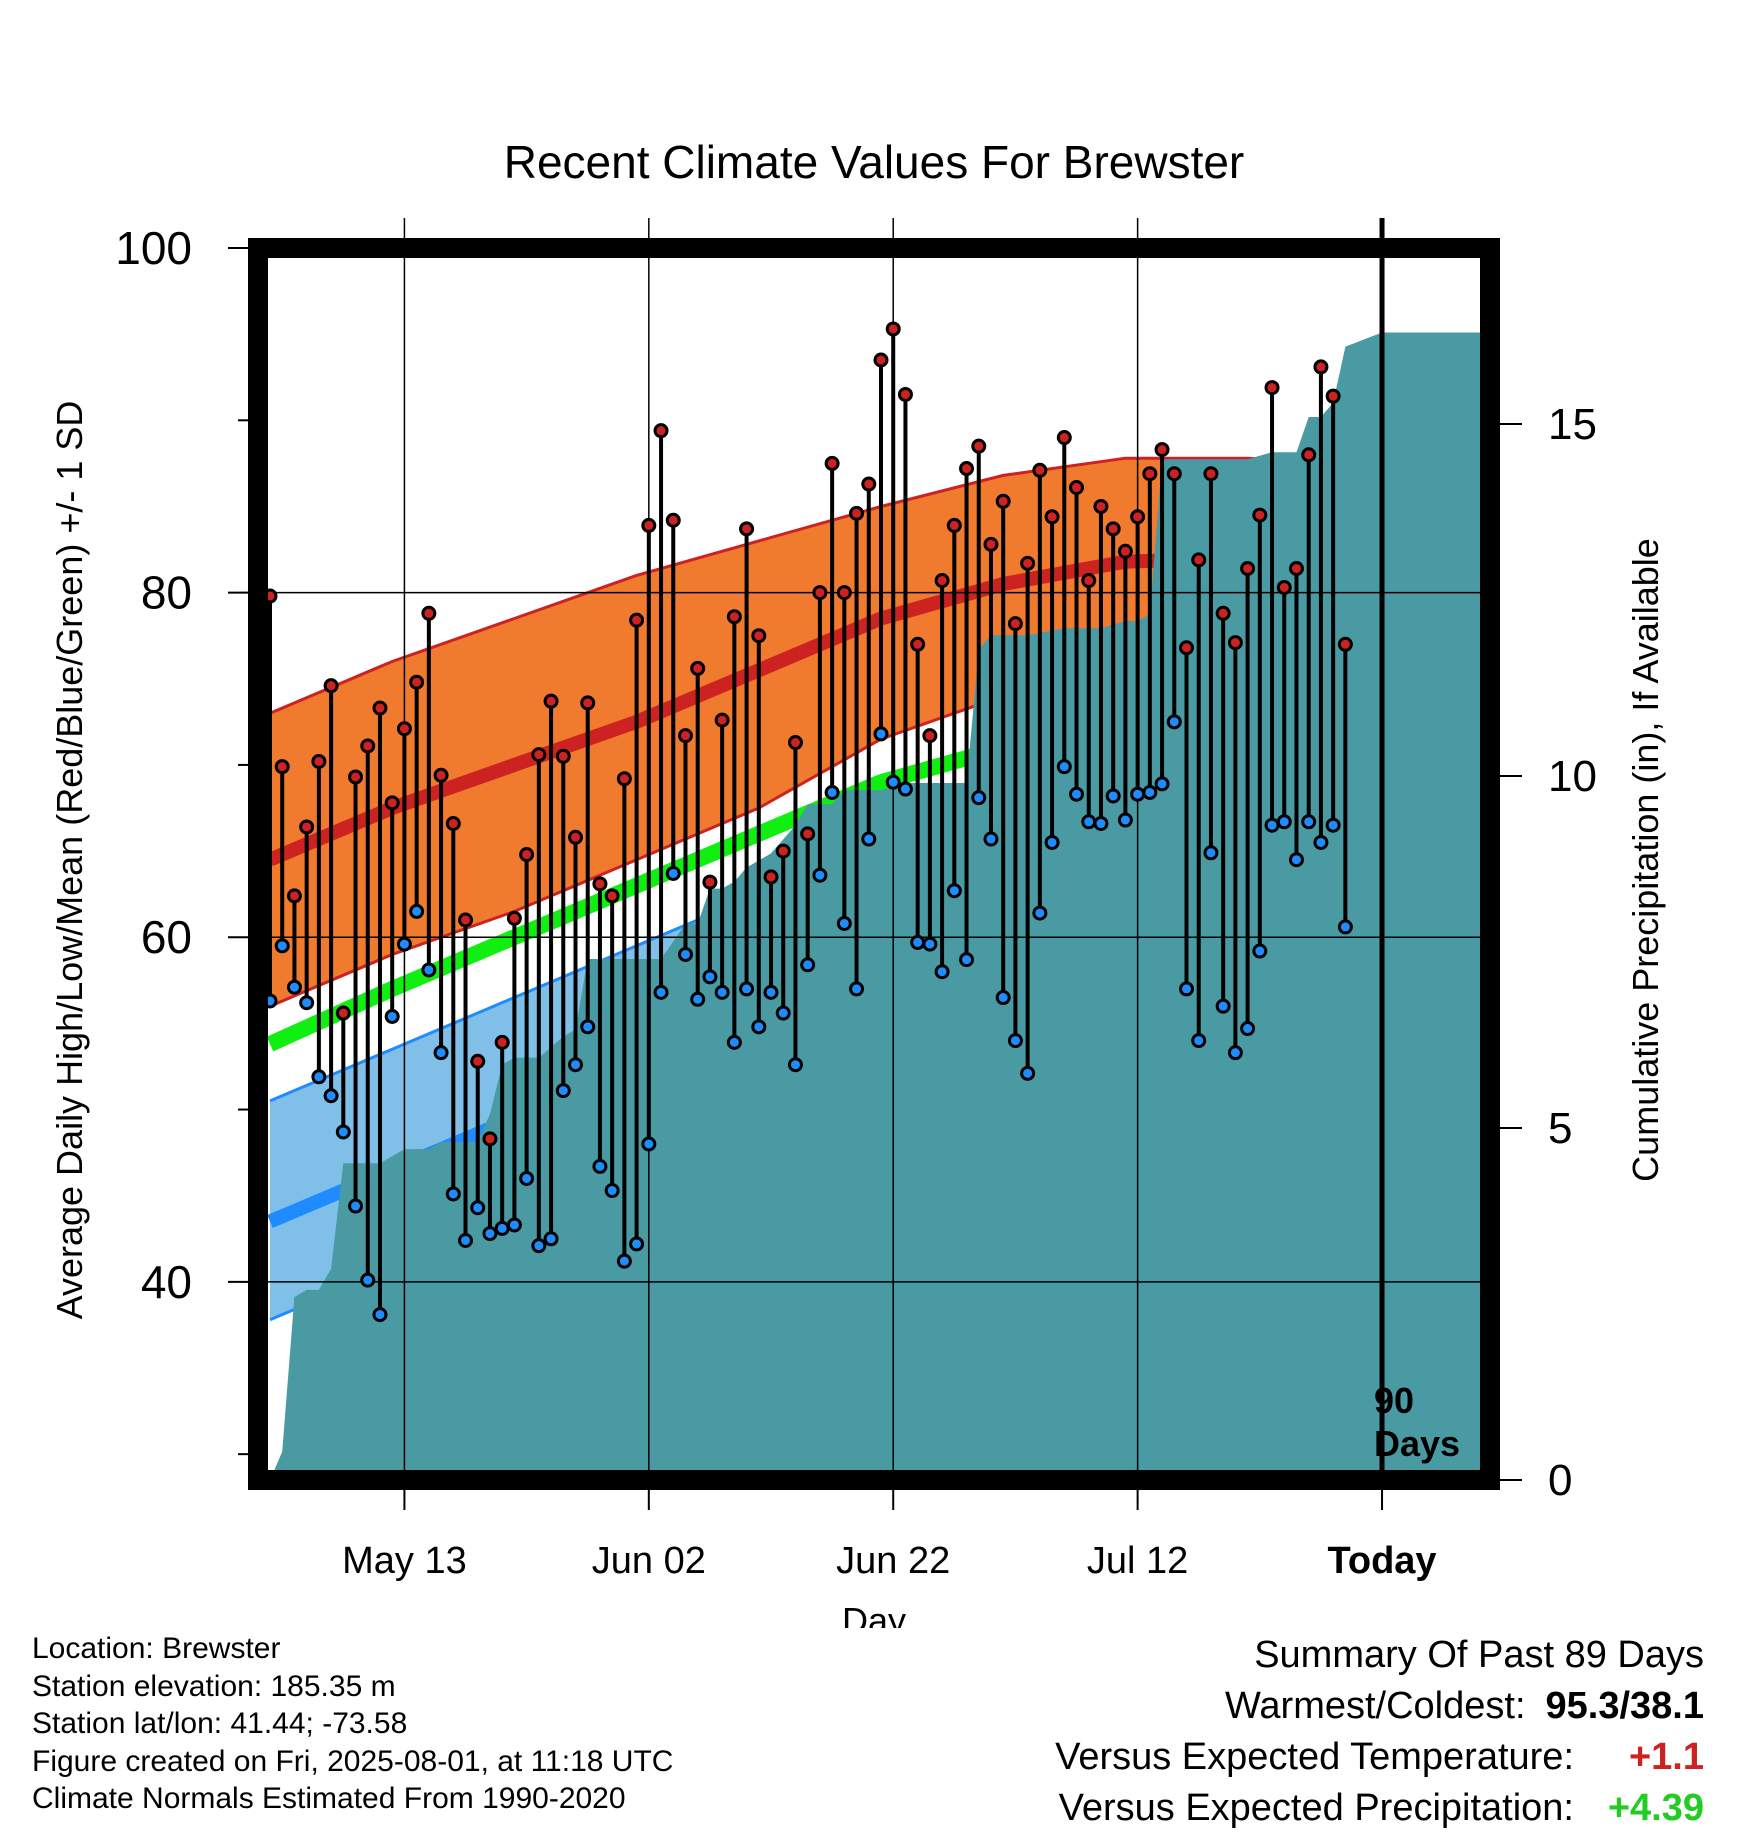 The image size is (1748, 1834). Describe the element at coordinates (1572, 424) in the screenshot. I see `y2-tick-label: 15` at that location.